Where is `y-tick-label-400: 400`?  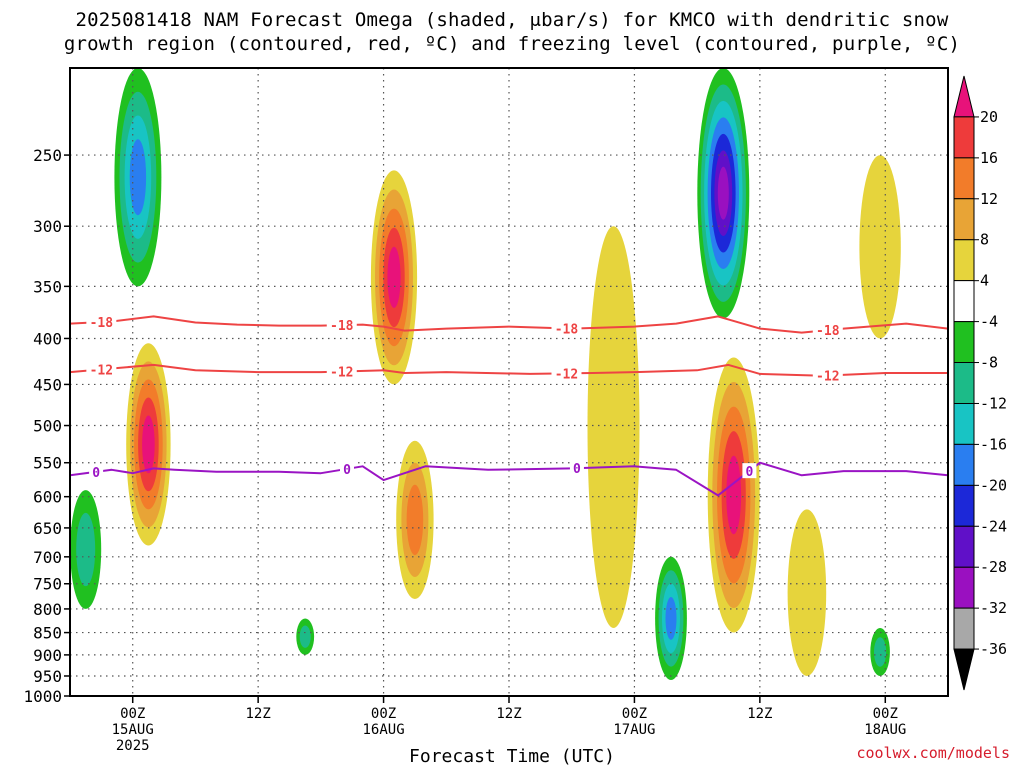 y-tick-label-400: 400 is located at coordinates (47, 338).